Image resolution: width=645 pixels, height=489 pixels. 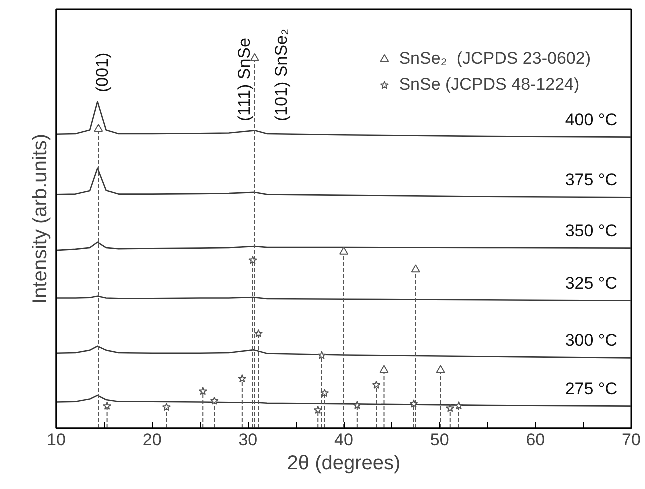 I want to click on legend-label: SnSe₂ (JCPDS 23-0602), so click(x=495, y=59).